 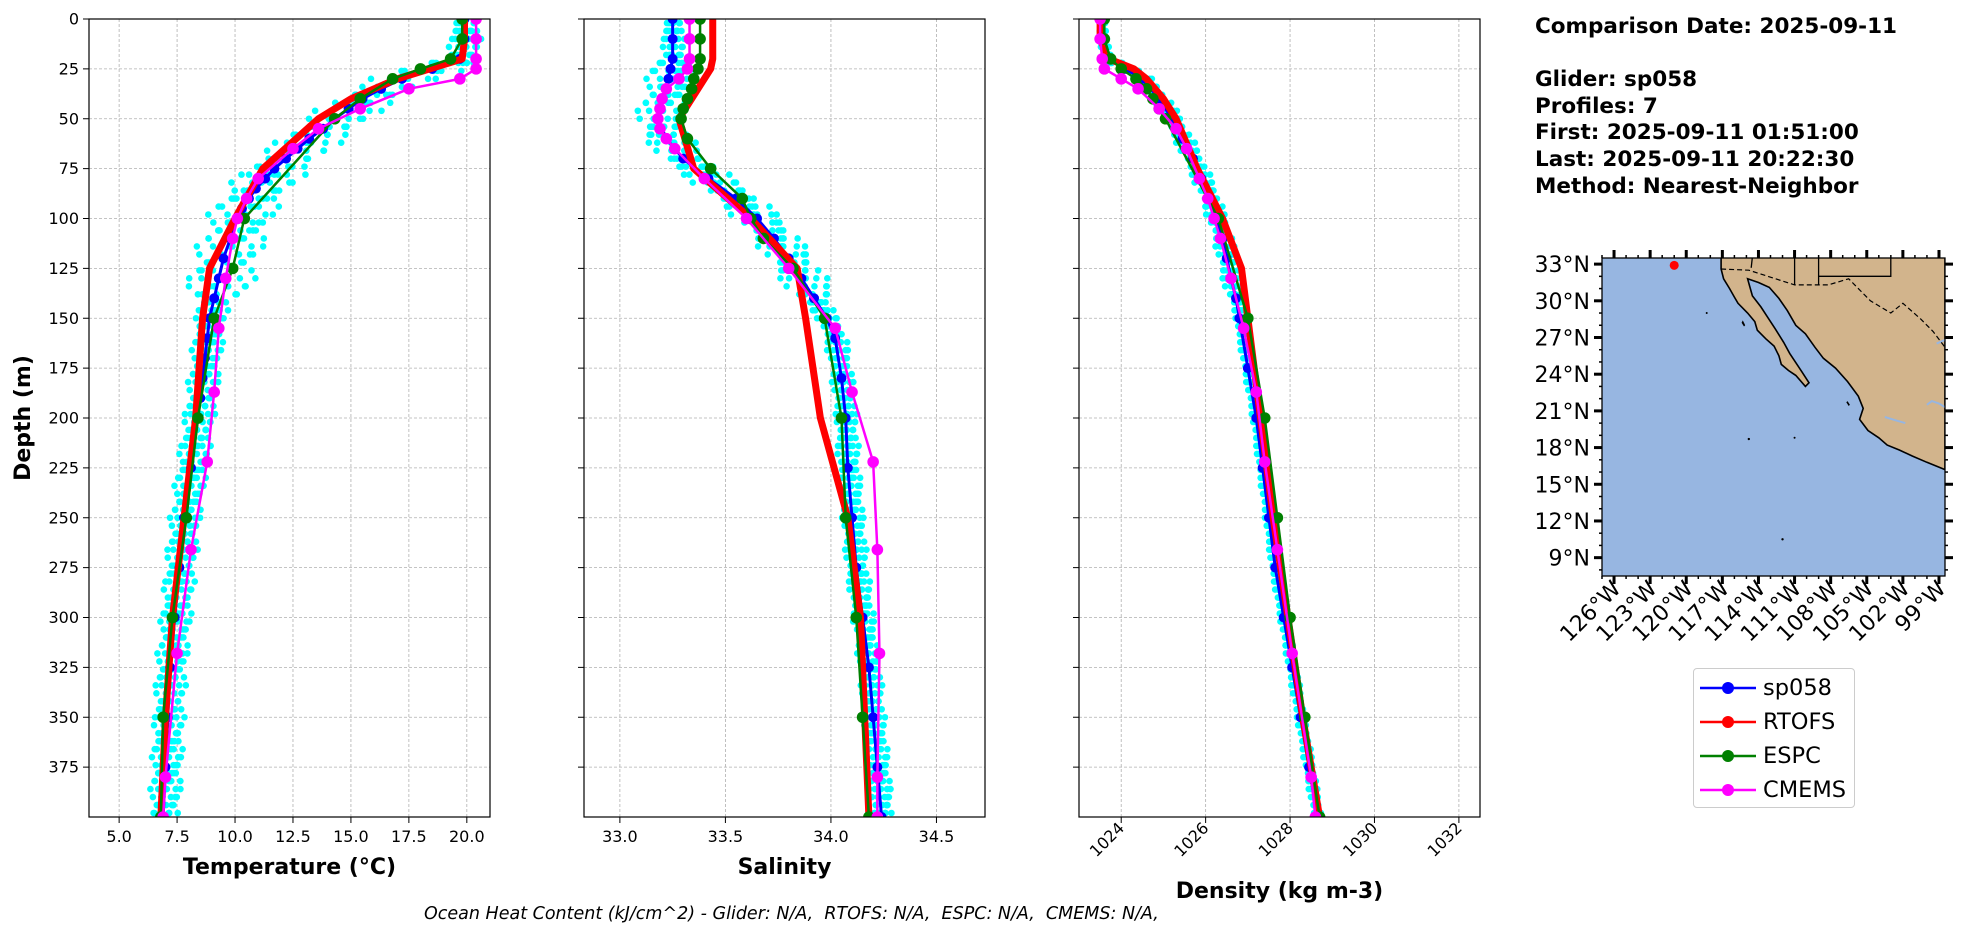 I want to click on first-profile-time: First: 2025-09-11 01:51:00, so click(x=1697, y=133).